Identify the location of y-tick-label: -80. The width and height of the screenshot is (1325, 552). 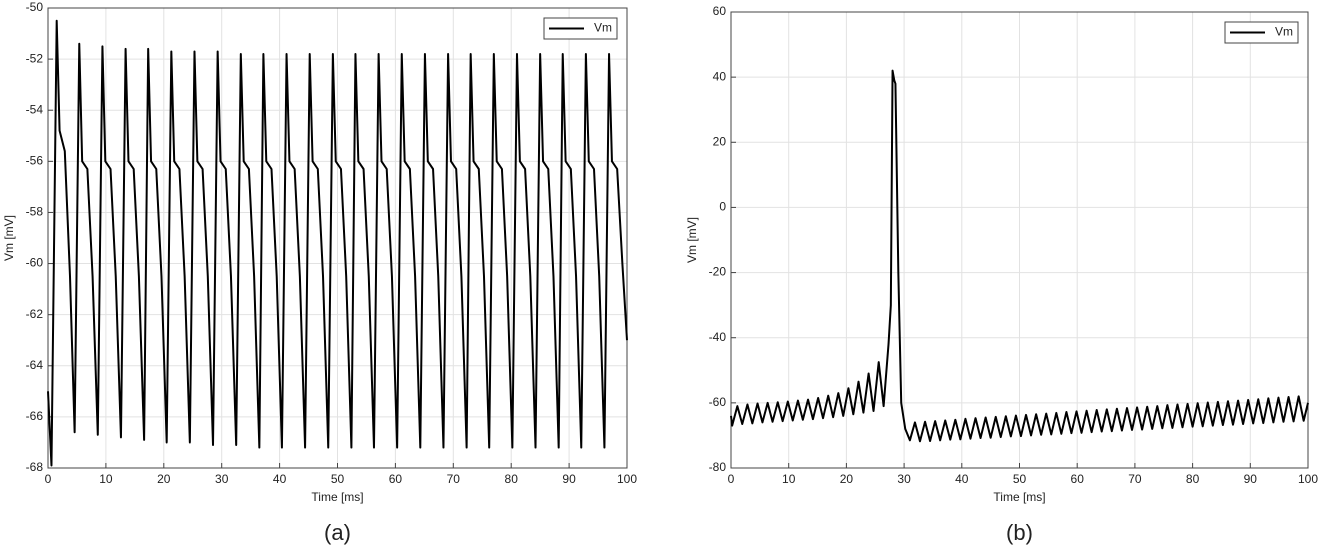
(718, 467).